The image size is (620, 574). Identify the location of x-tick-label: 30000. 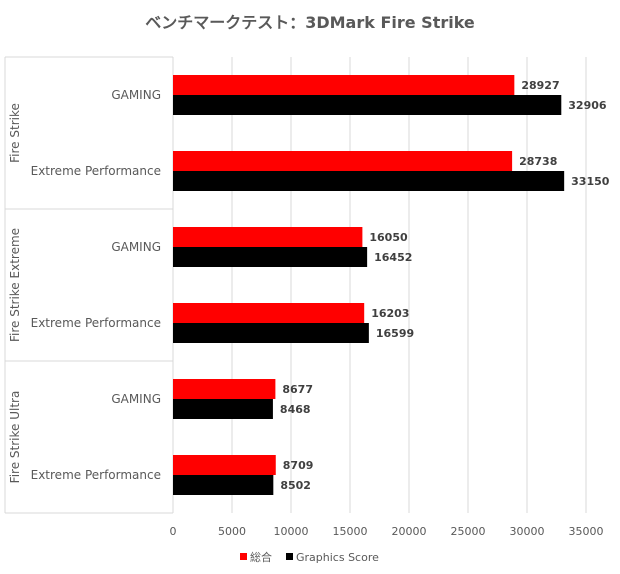
(527, 531).